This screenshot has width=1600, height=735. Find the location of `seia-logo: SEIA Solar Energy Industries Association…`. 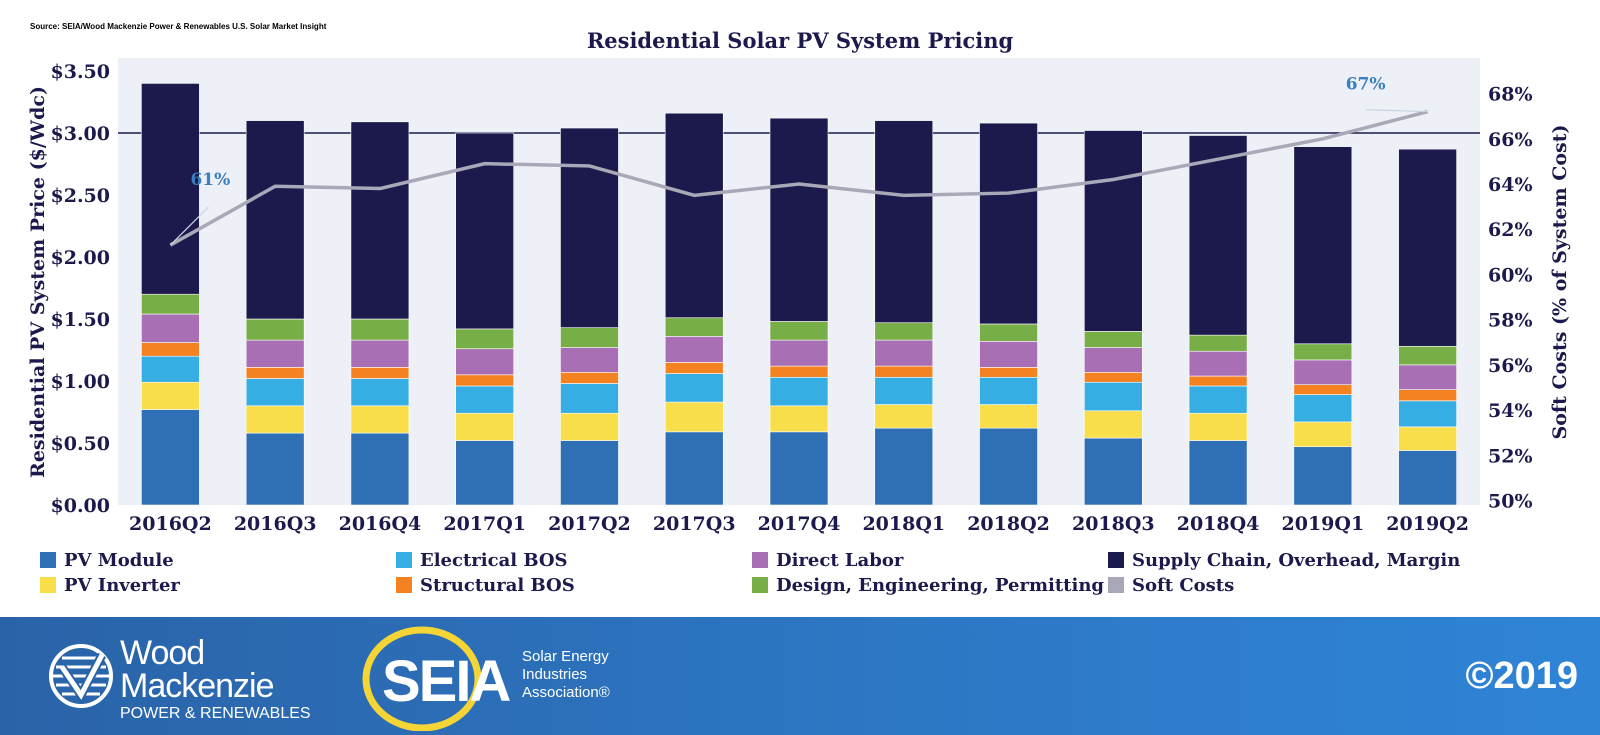

seia-logo: SEIA Solar Energy Industries Association… is located at coordinates (520, 677).